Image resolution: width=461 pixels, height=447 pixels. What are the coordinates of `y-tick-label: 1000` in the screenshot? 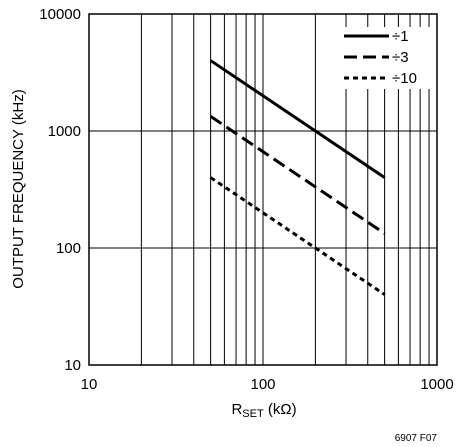 It's located at (64, 131).